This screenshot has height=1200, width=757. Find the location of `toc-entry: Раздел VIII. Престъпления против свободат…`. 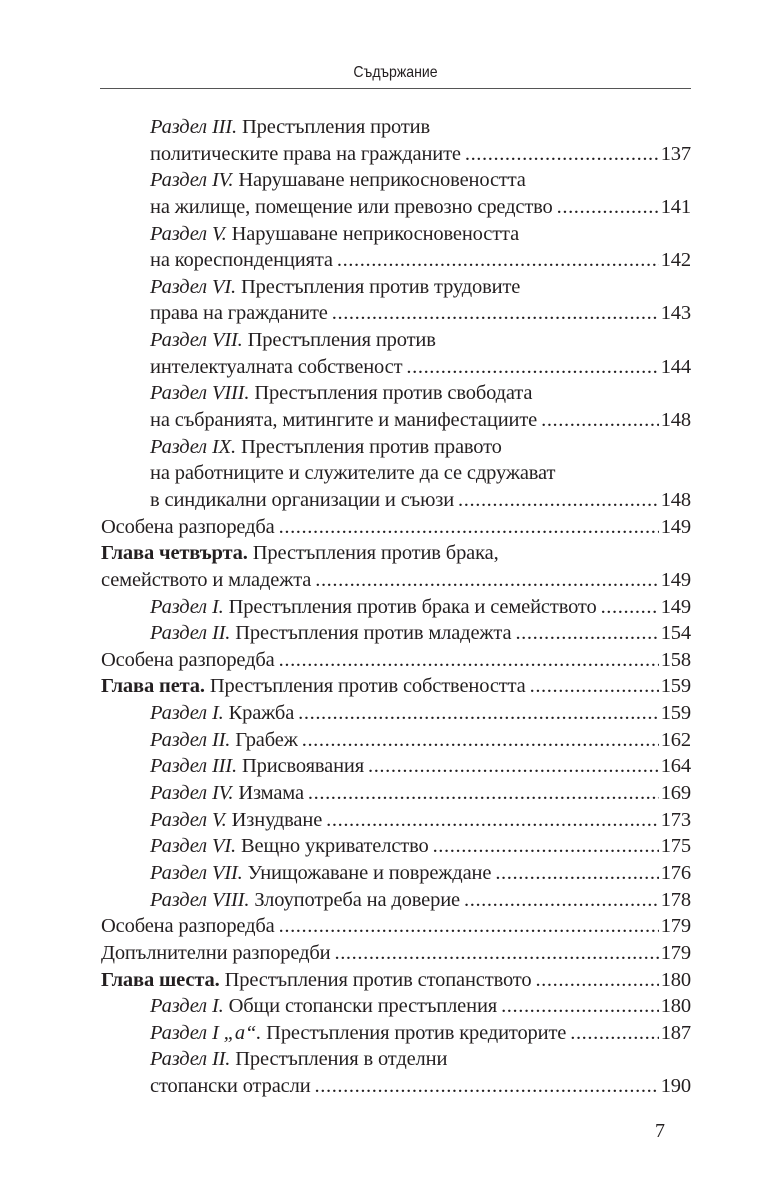

toc-entry: Раздел VIII. Престъпления против свободат… is located at coordinates (396, 406).